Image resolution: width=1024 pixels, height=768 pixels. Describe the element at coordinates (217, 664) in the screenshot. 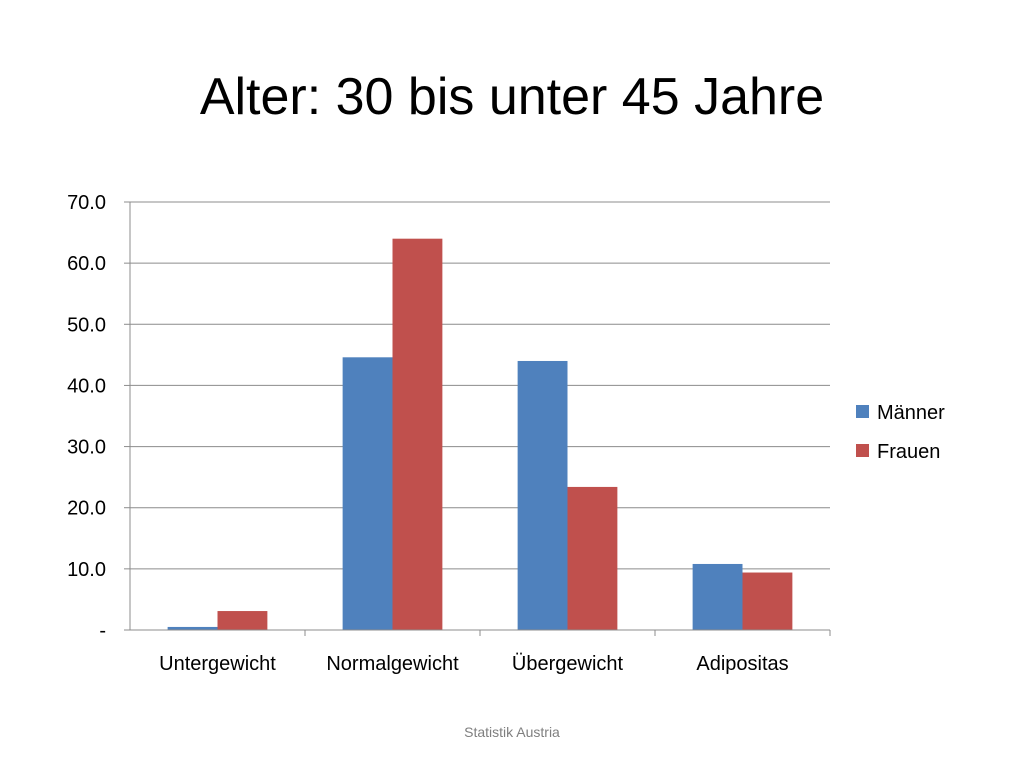

I see `x-tick-label: Untergewicht` at that location.